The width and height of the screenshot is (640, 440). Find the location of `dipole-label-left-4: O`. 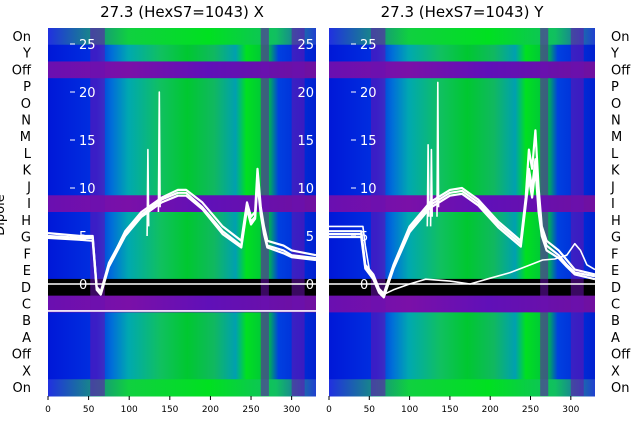

dipole-label-left-4: O is located at coordinates (26, 104).